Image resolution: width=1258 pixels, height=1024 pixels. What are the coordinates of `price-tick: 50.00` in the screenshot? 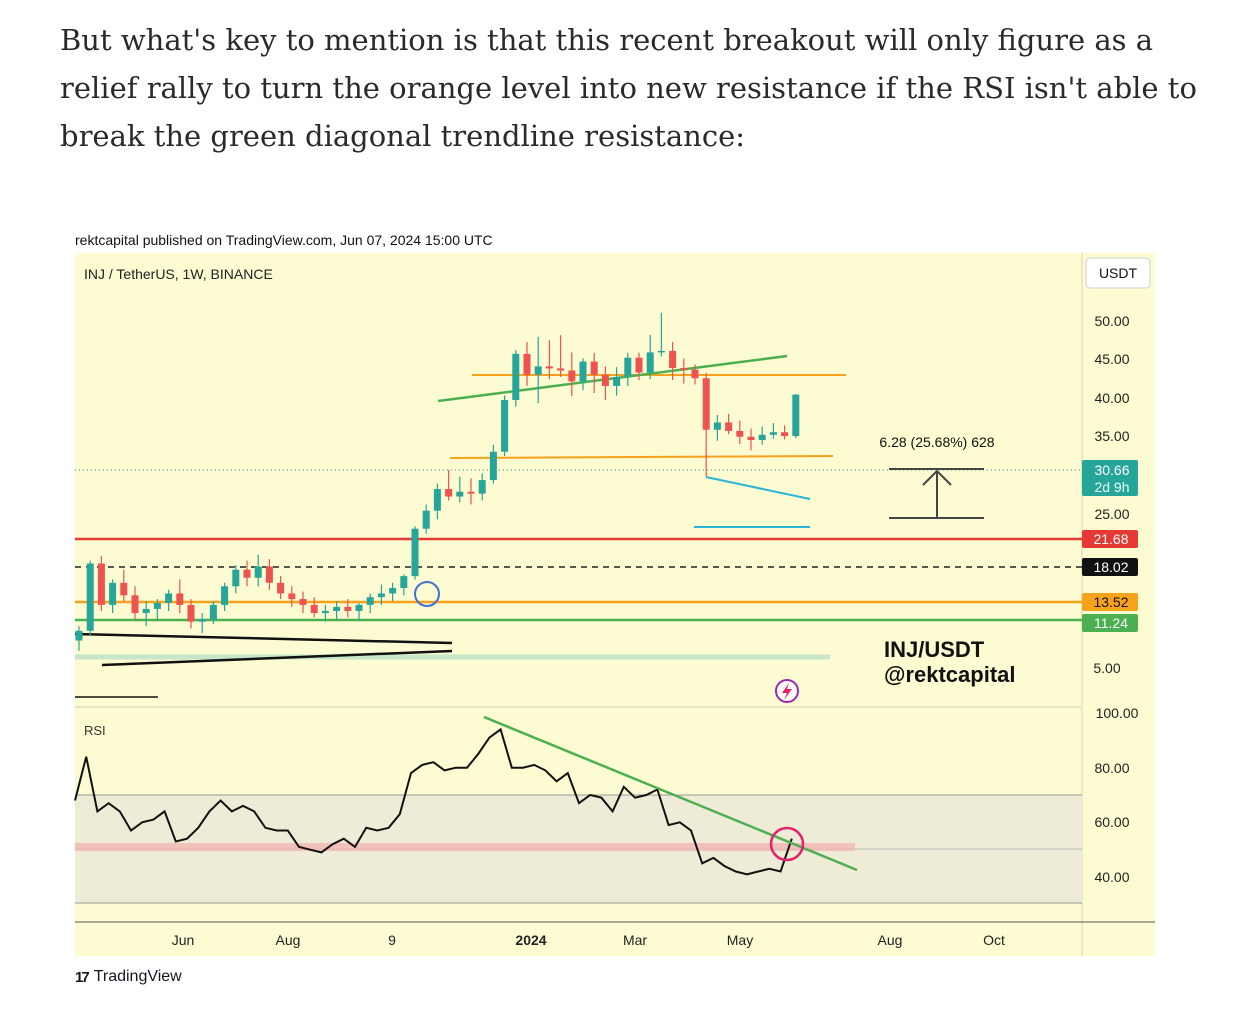 It's located at (1111, 321).